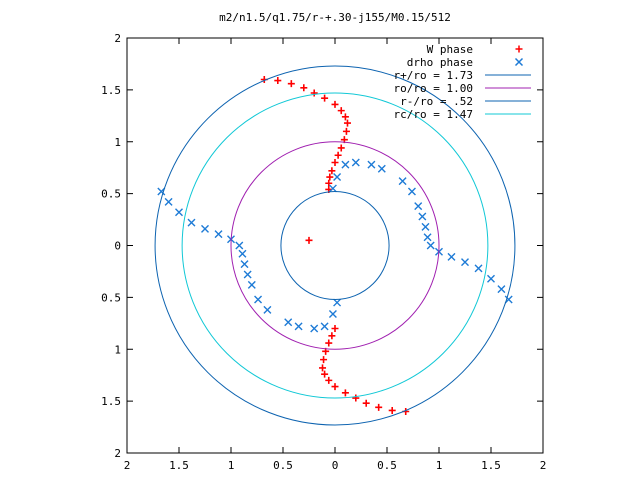 This screenshot has width=640, height=480. What do you see at coordinates (335, 465) in the screenshot?
I see `x-tick-label: 0` at bounding box center [335, 465].